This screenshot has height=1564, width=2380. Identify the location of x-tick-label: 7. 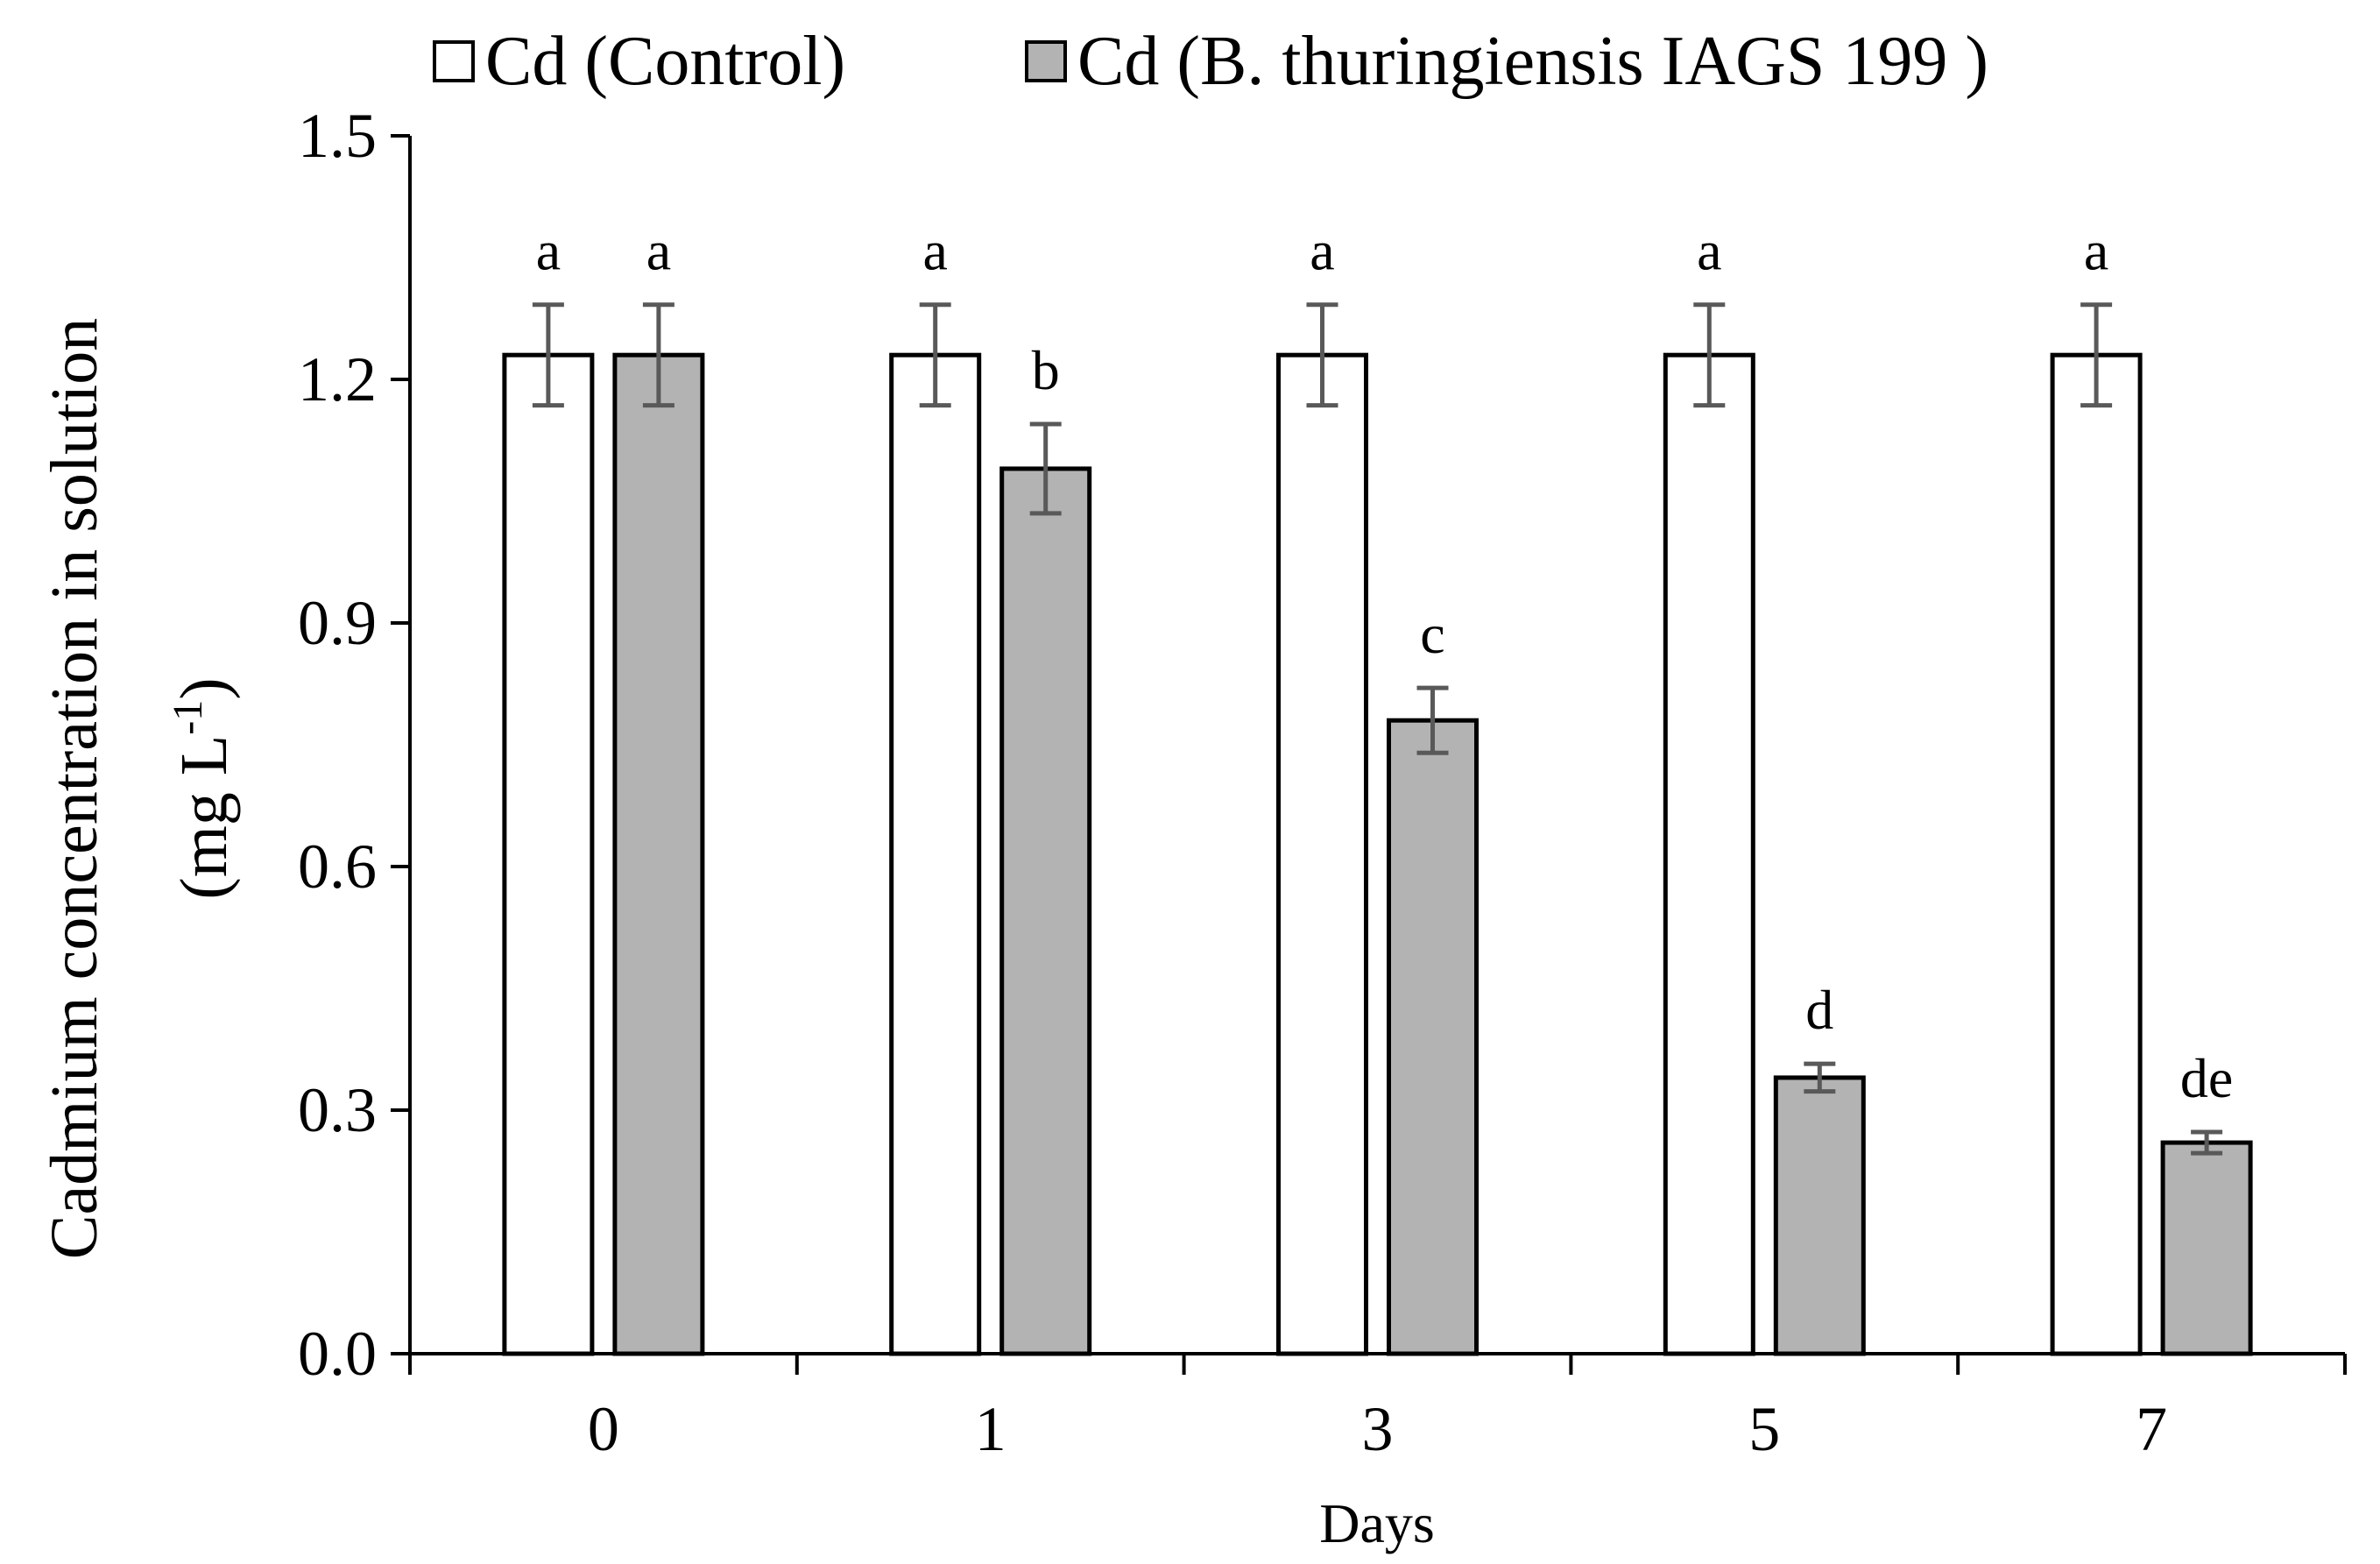
(2151, 1429).